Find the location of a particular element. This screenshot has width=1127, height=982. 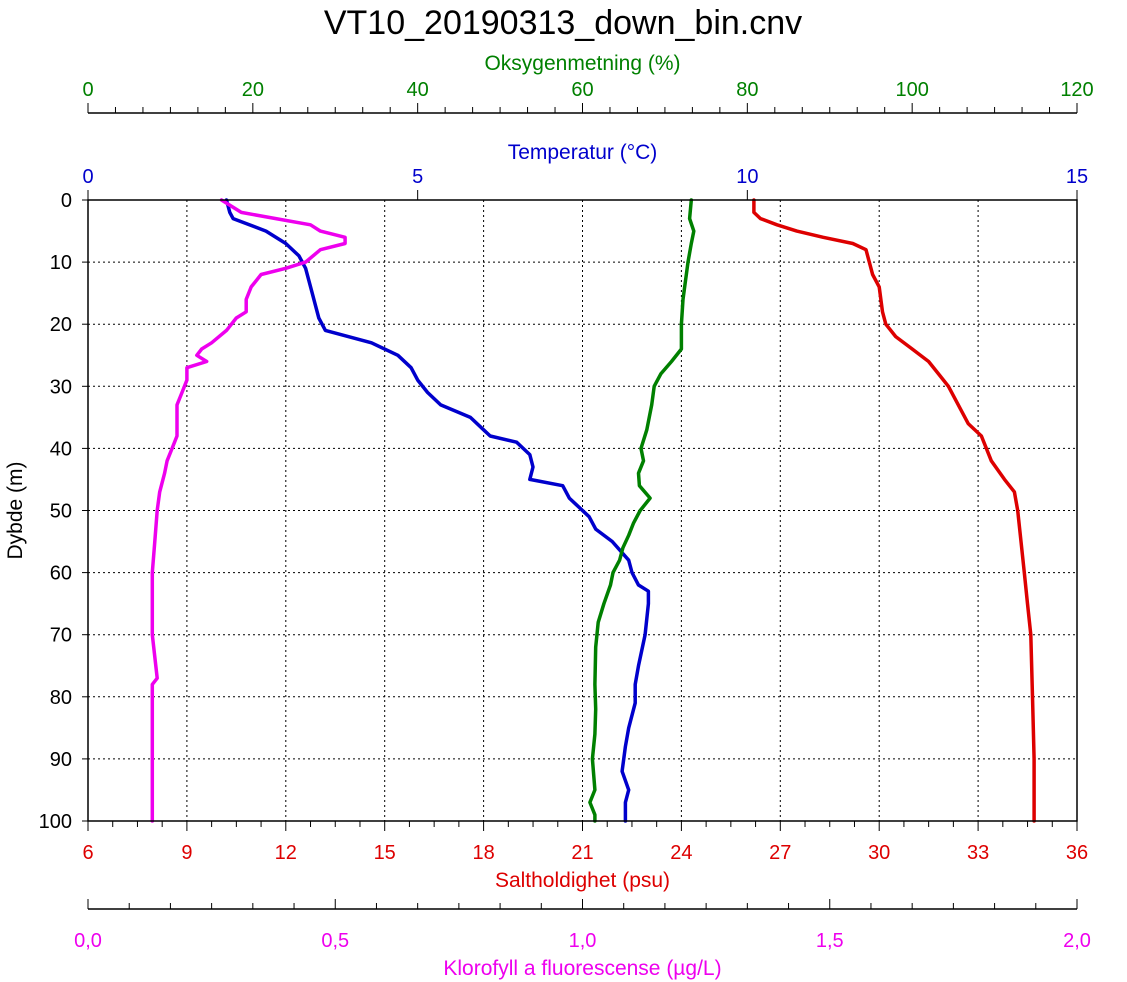

y-axis-tick-label: 60 is located at coordinates (61, 574).